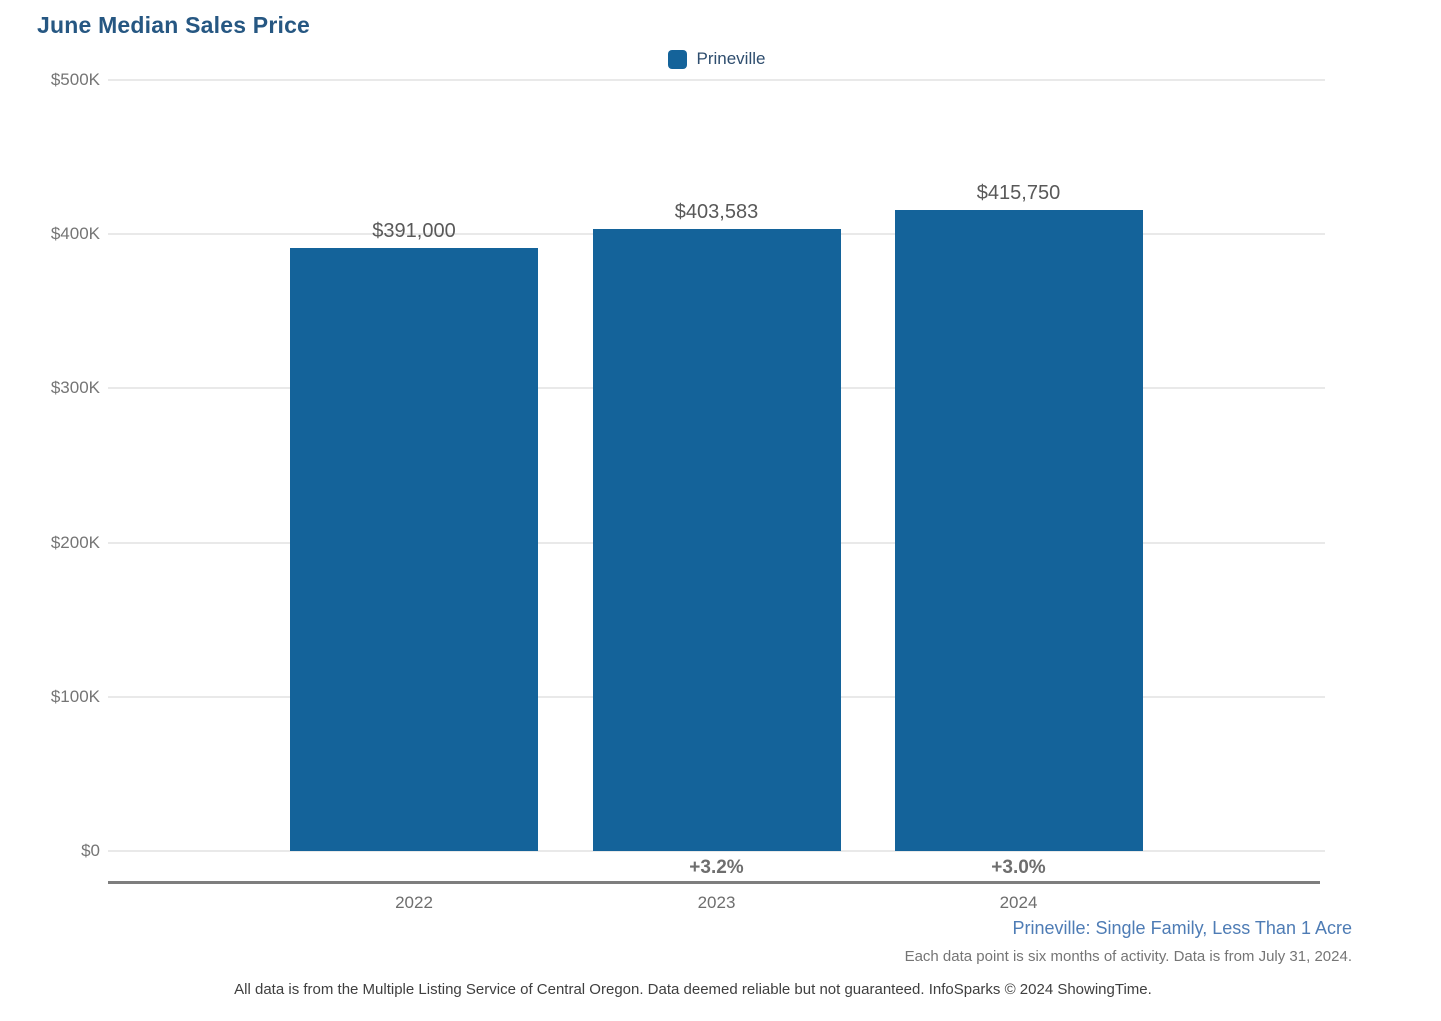  I want to click on chart-title: June Median Sales Price, so click(174, 25).